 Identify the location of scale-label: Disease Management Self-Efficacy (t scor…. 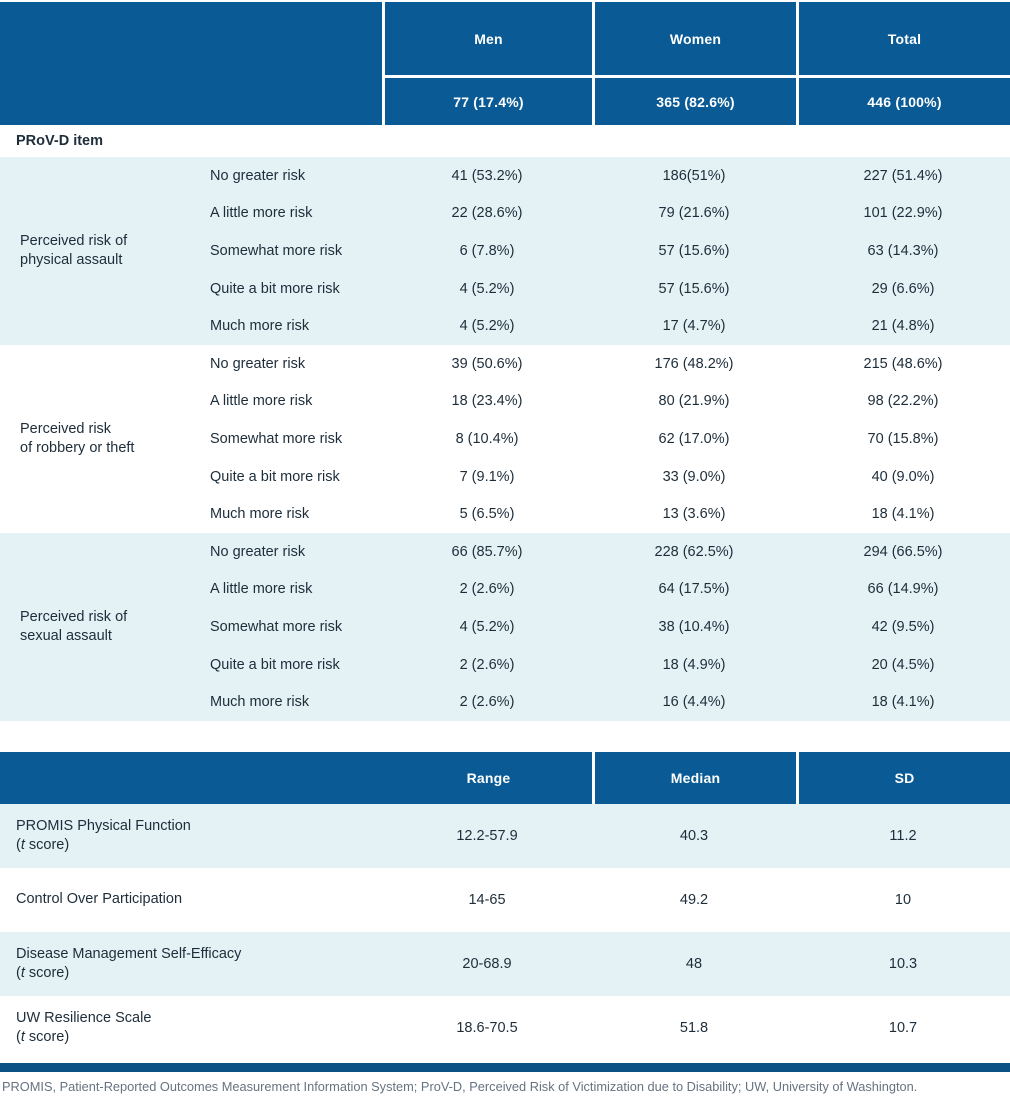
(191, 964).